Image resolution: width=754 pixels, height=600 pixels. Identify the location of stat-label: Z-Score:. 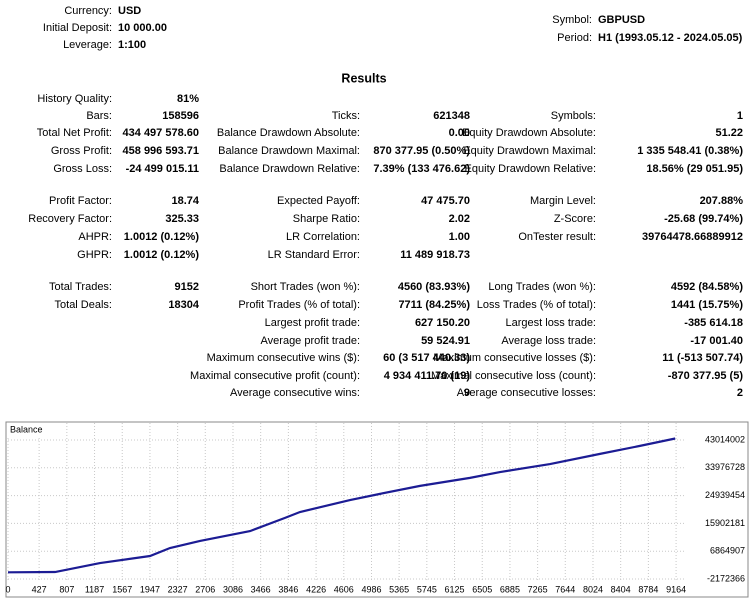
(575, 219).